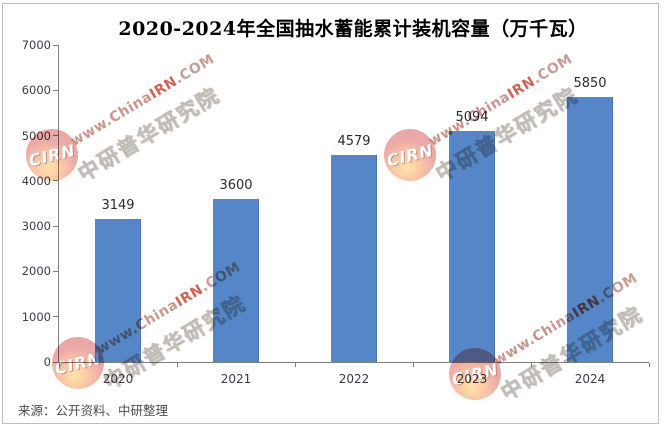  I want to click on x-axis-label-2024: 2024, so click(590, 379).